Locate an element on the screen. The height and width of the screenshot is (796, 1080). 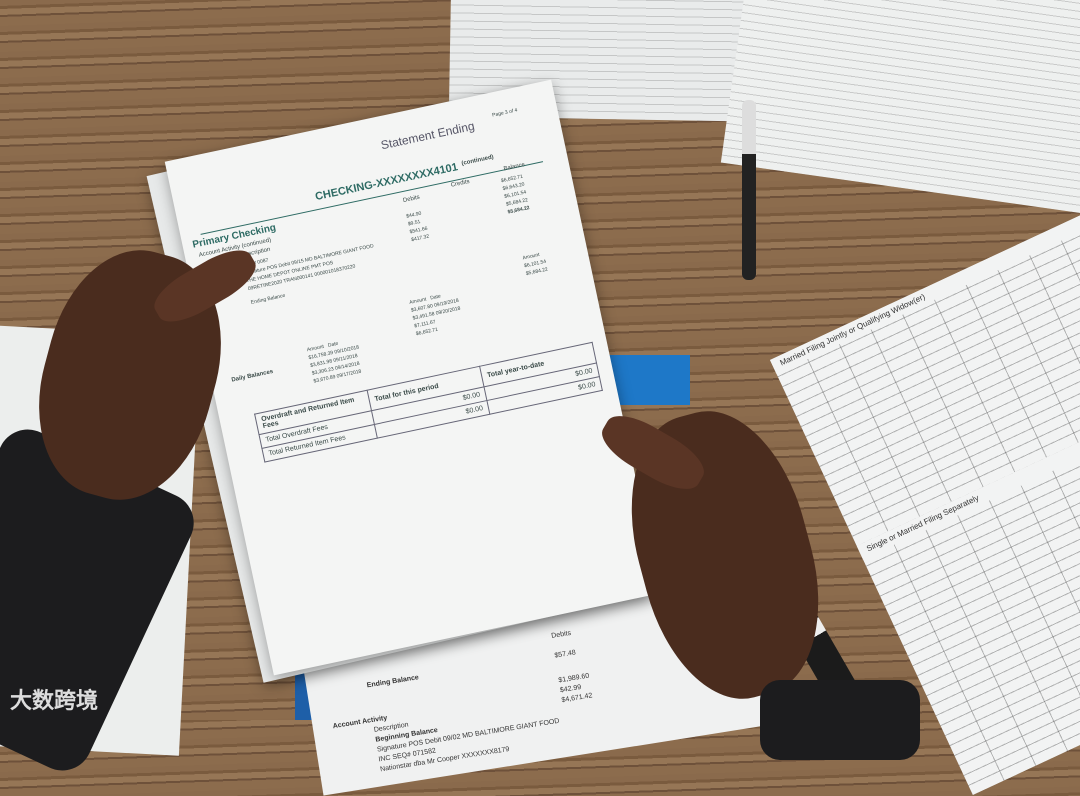
debits-label: Debits is located at coordinates (561, 634).